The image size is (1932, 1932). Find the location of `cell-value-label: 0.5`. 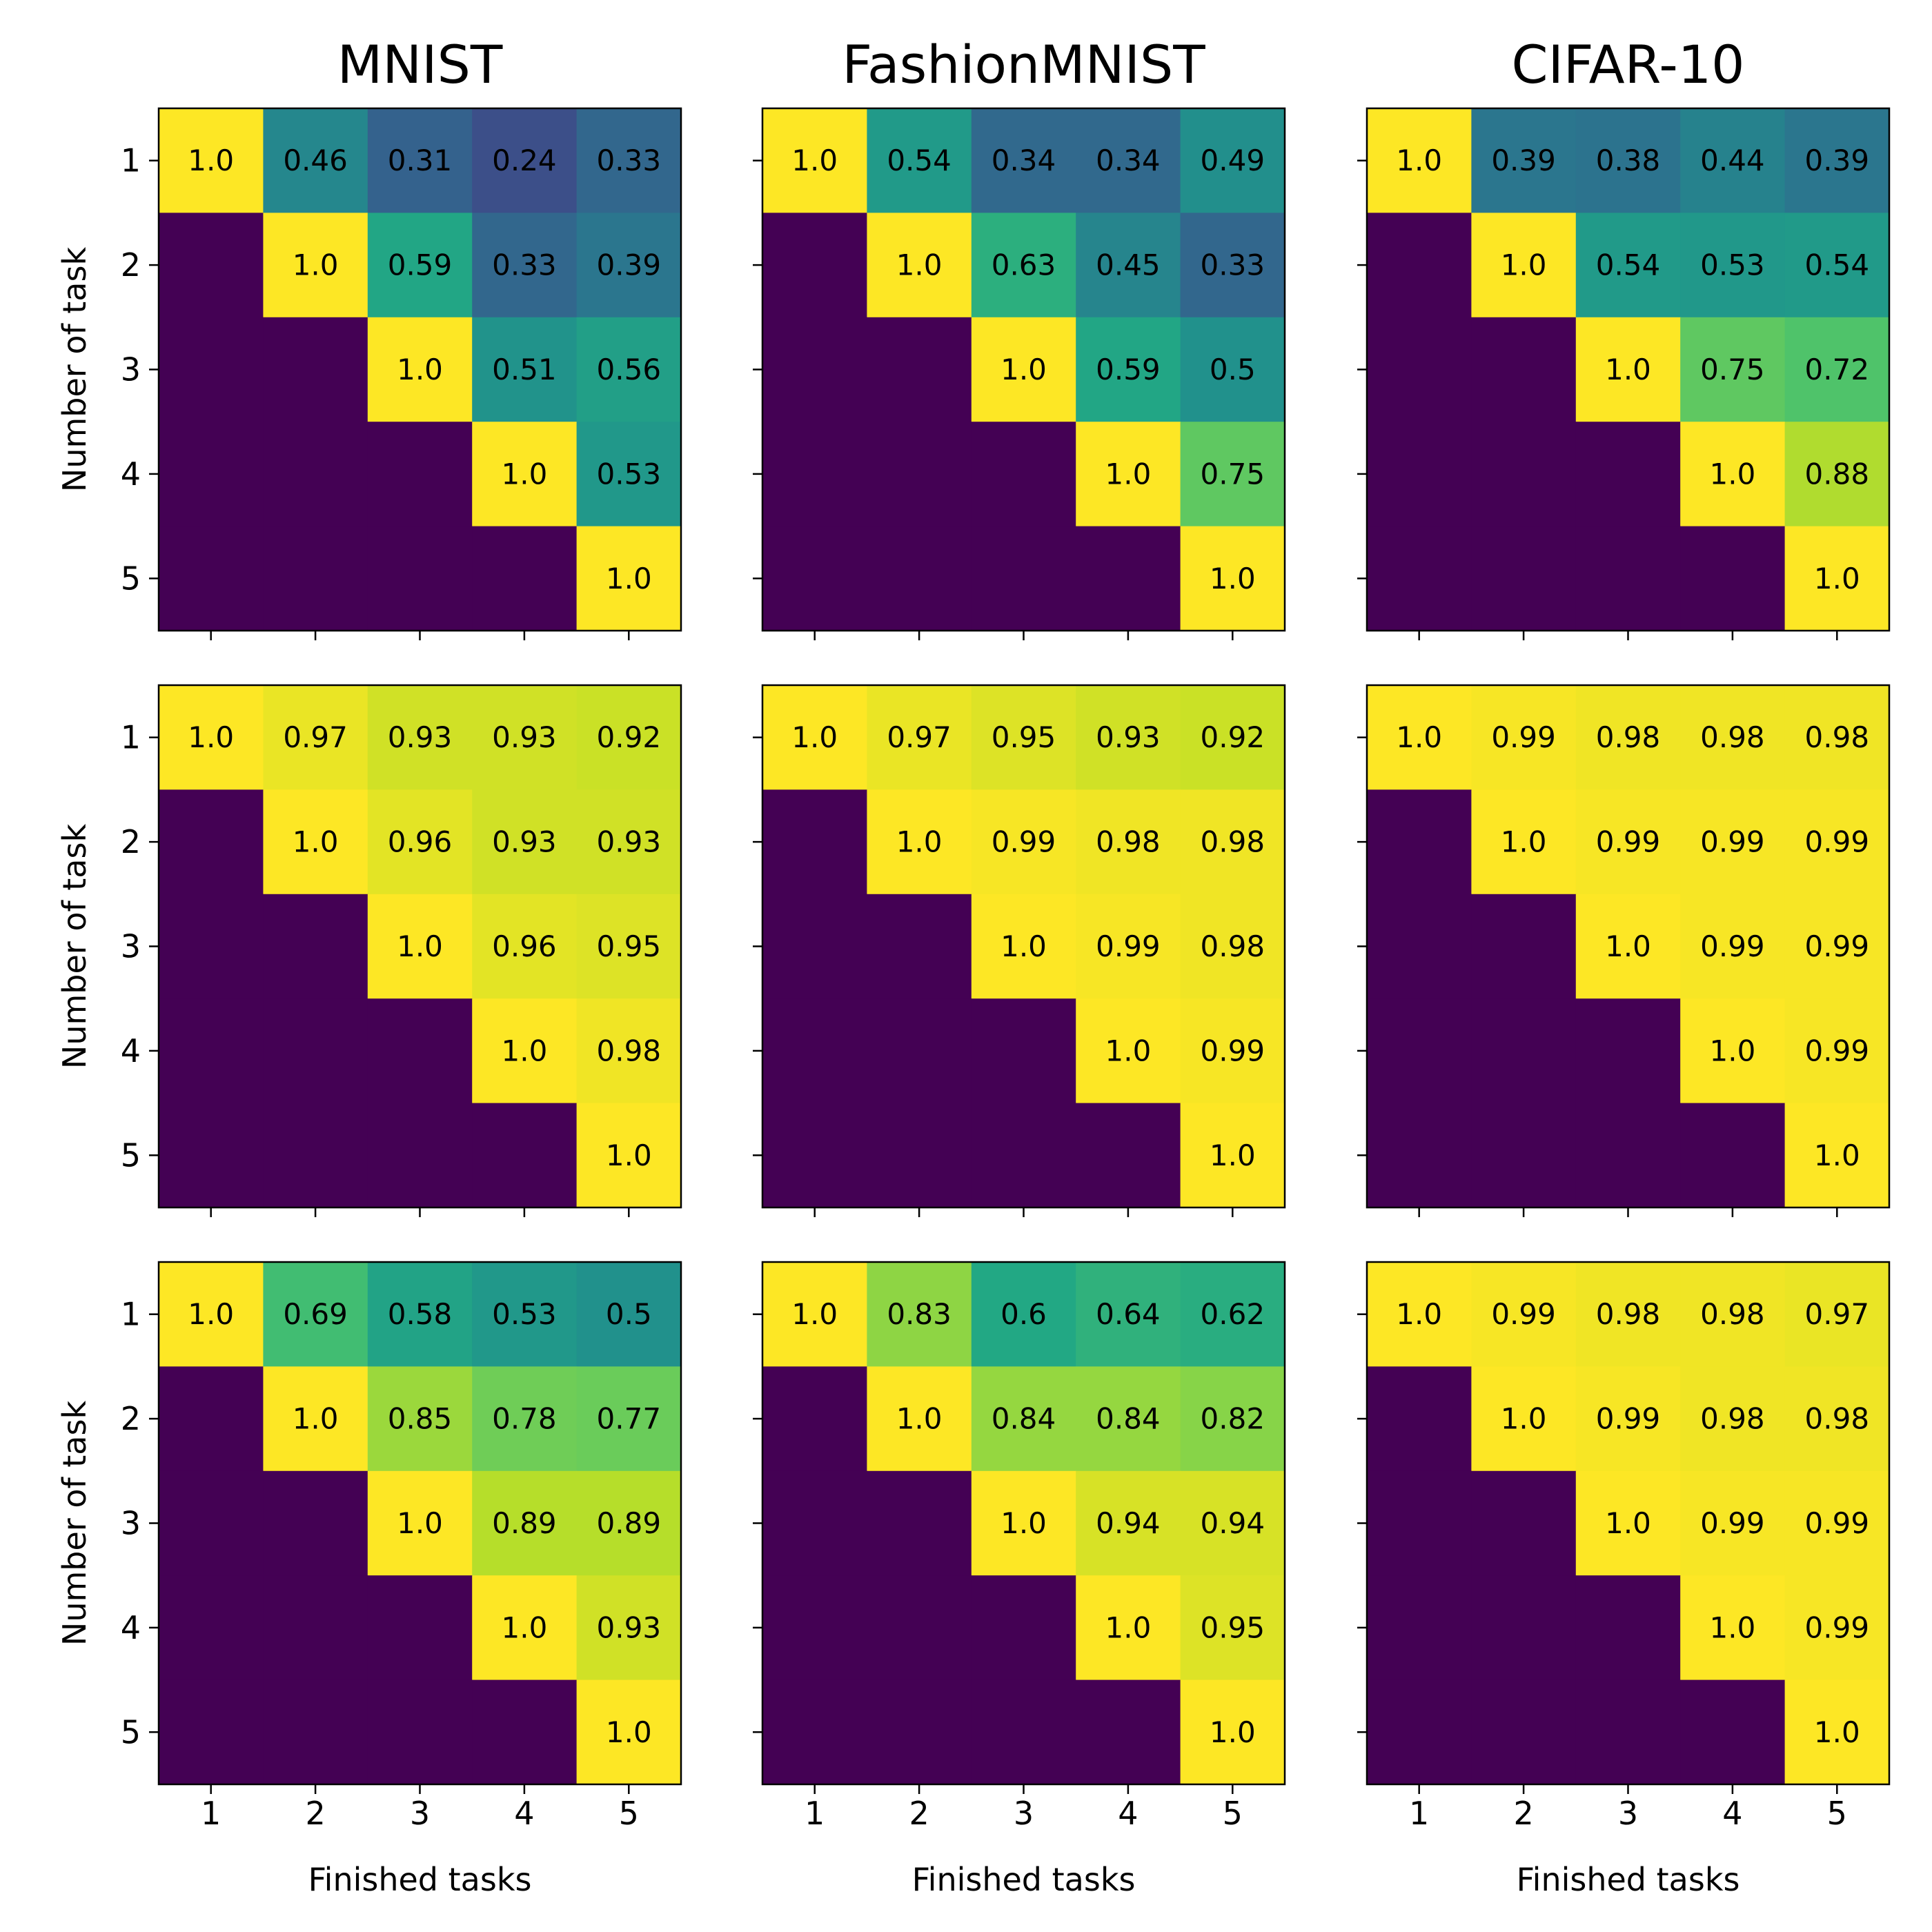

cell-value-label: 0.5 is located at coordinates (629, 1314).